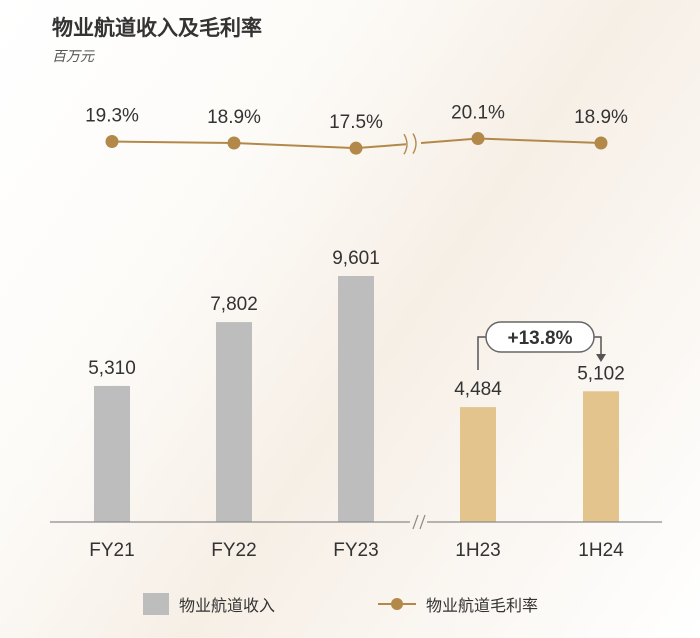 The image size is (700, 638). I want to click on revenue-value-label-1H23: 4,484, so click(478, 389).